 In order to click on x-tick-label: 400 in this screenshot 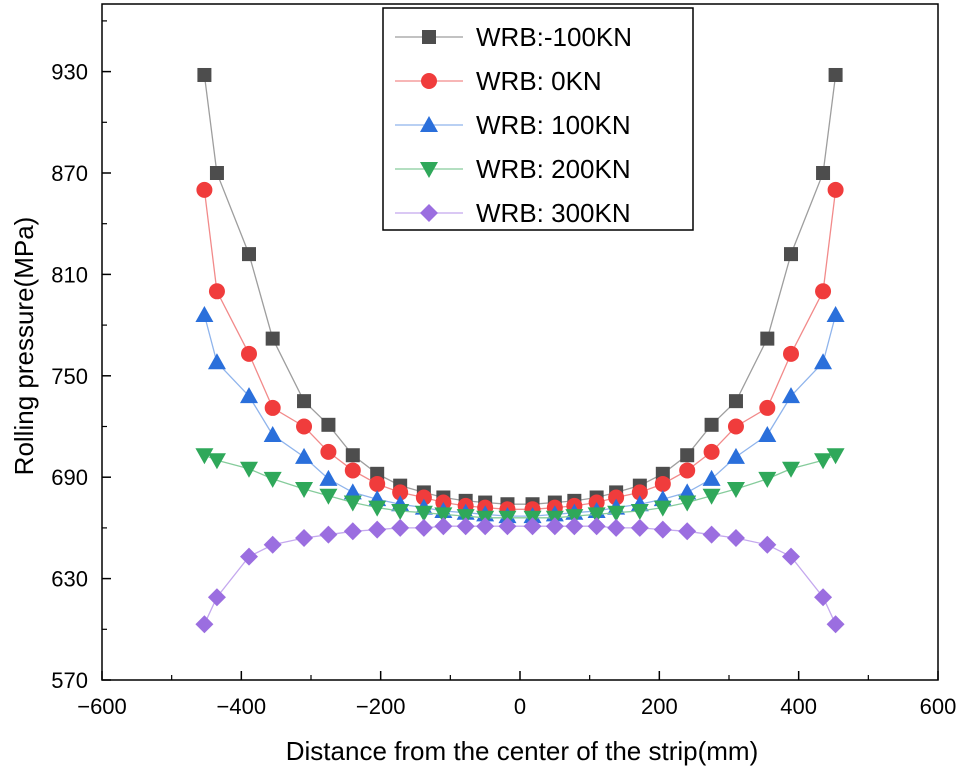, I will do `click(798, 706)`.